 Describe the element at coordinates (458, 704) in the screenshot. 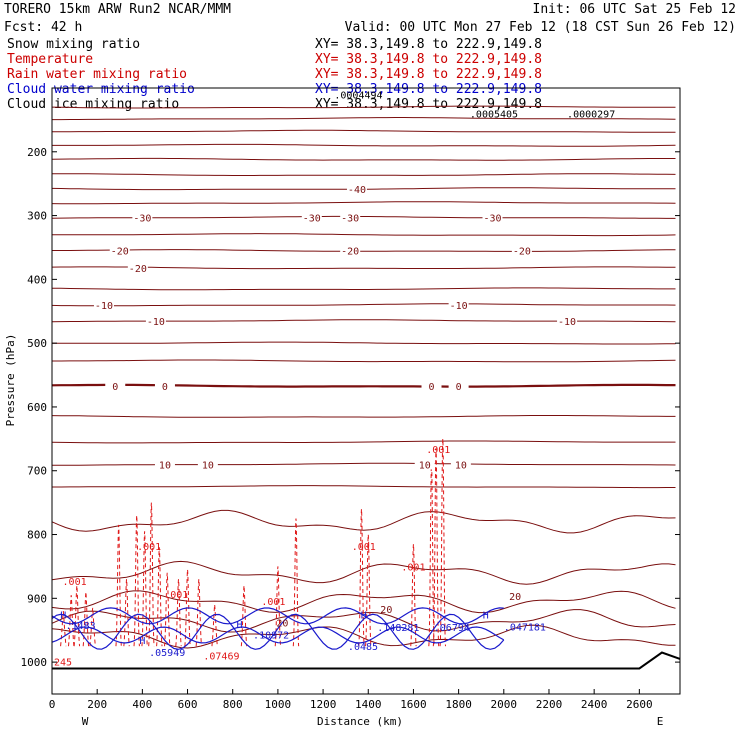

I see `x-tick-label: 1800` at that location.